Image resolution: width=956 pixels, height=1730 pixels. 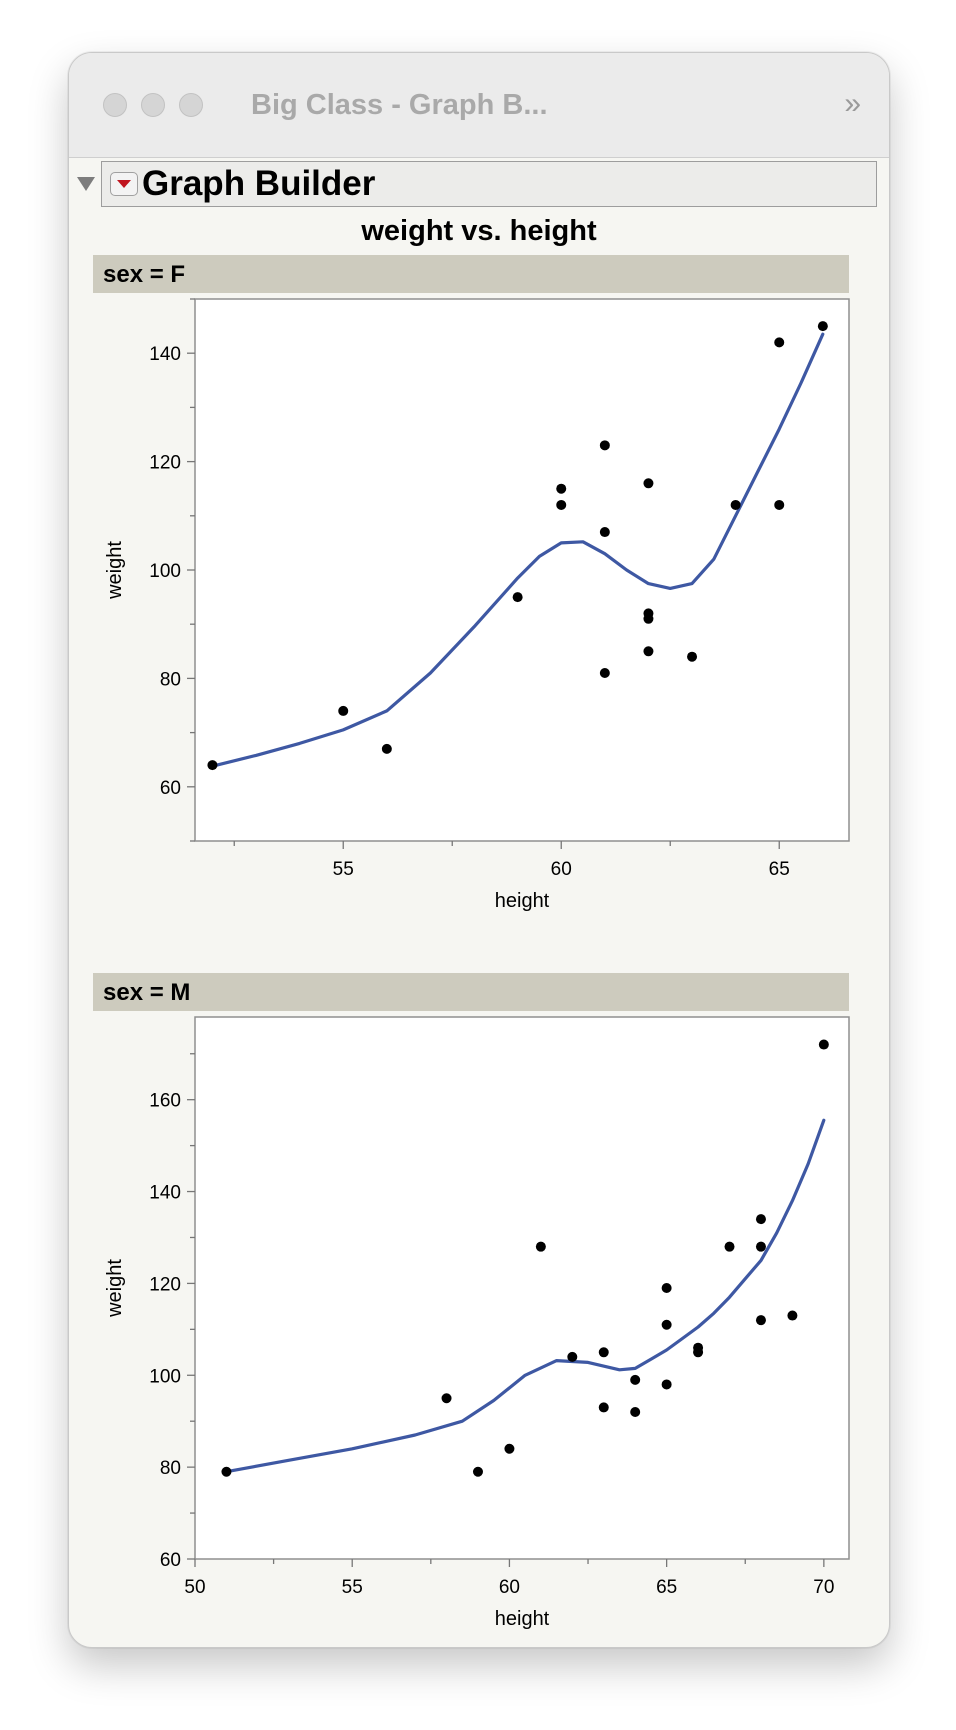 I want to click on double-chevron-right-icon: », so click(x=852, y=103).